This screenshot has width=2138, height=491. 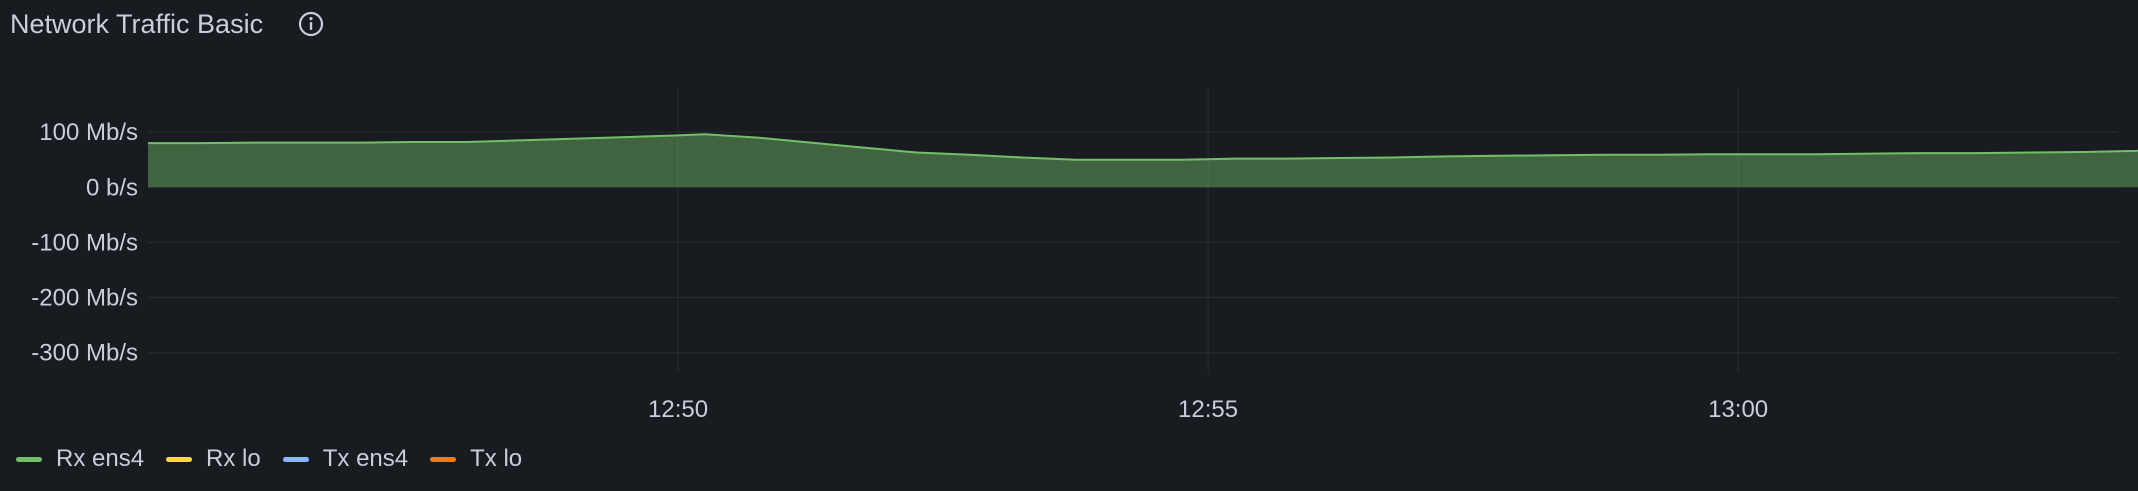 What do you see at coordinates (1208, 409) in the screenshot?
I see `x-tick-label: 12:55` at bounding box center [1208, 409].